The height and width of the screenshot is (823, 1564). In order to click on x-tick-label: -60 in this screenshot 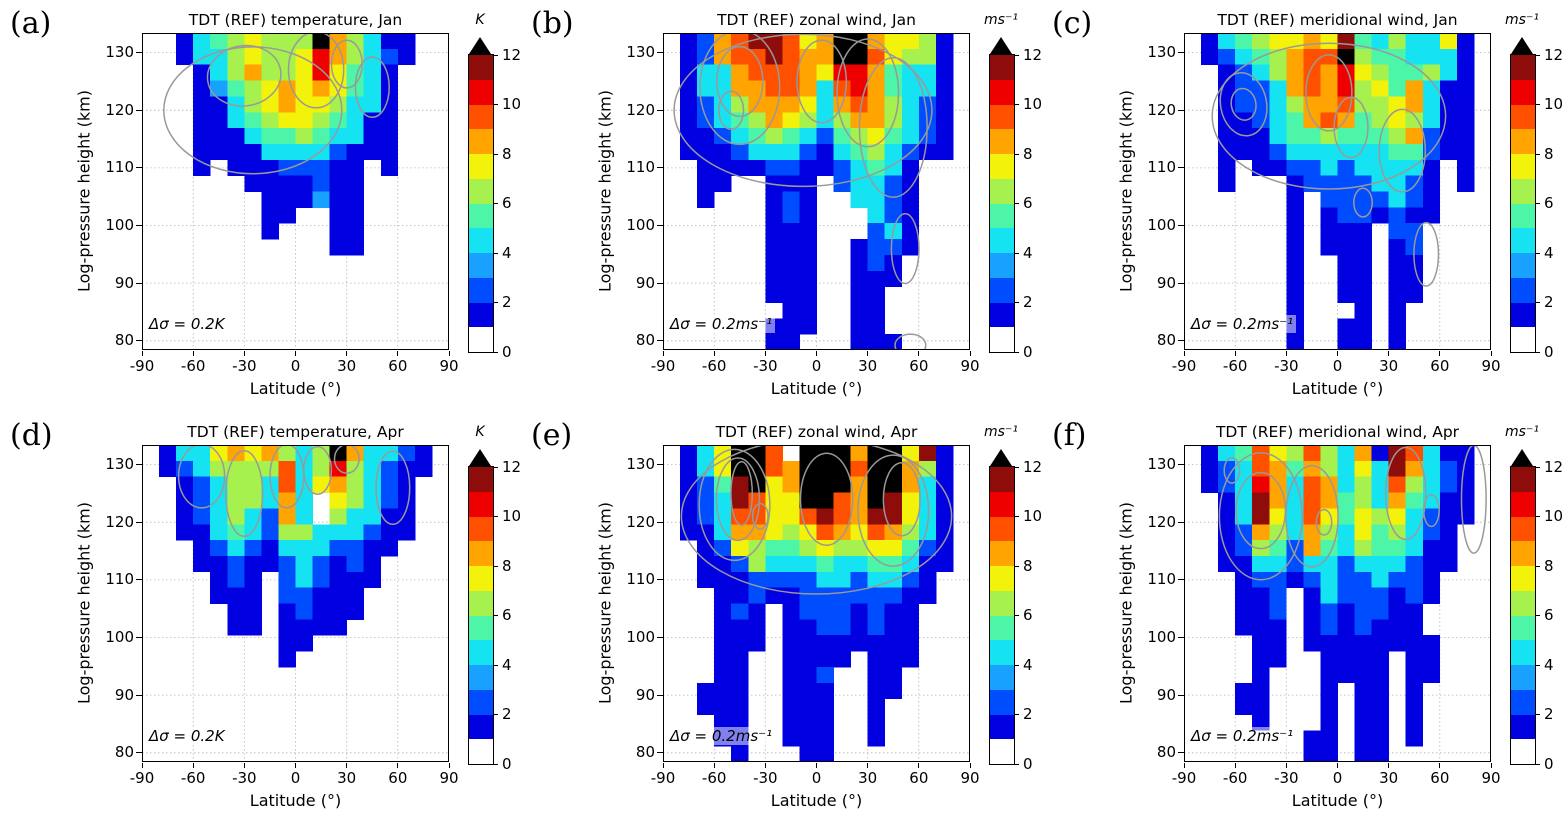, I will do `click(193, 778)`.